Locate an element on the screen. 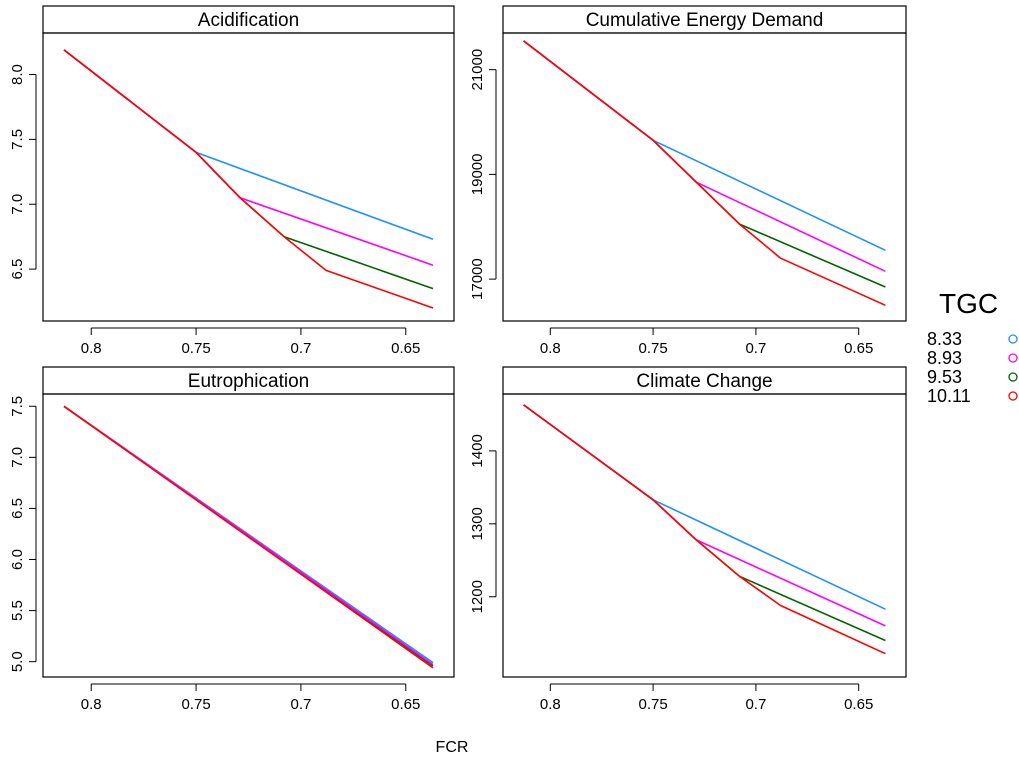 The width and height of the screenshot is (1019, 761). legend-label: 8.93 is located at coordinates (944, 358).